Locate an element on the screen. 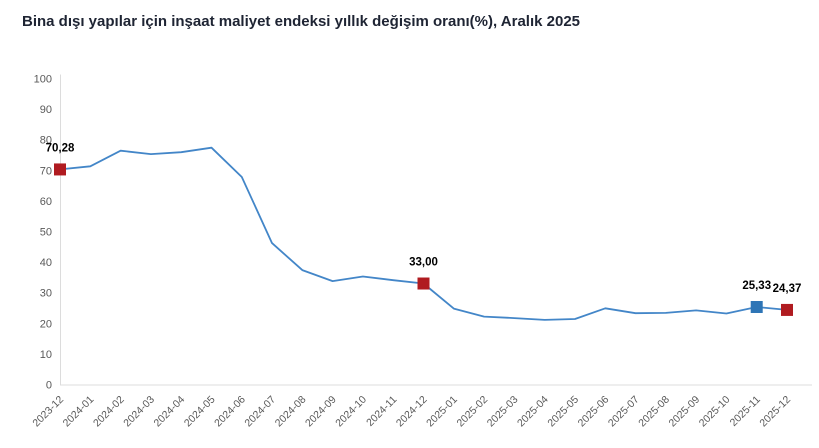 The image size is (819, 448). x-tick-label: 2024-01 is located at coordinates (79, 412).